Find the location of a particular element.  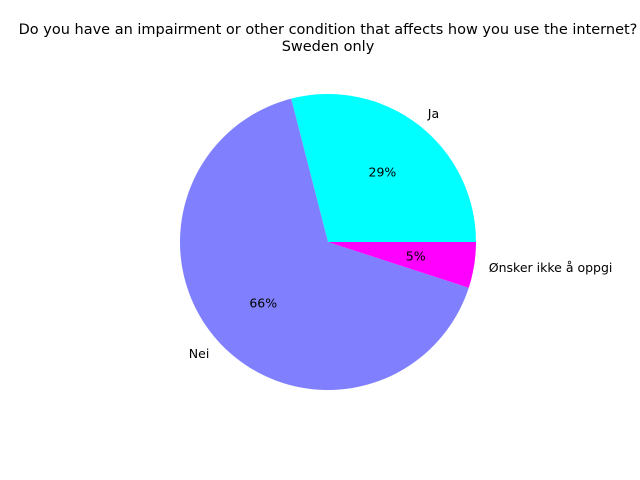

chart-subtitle: Sweden only is located at coordinates (328, 47).